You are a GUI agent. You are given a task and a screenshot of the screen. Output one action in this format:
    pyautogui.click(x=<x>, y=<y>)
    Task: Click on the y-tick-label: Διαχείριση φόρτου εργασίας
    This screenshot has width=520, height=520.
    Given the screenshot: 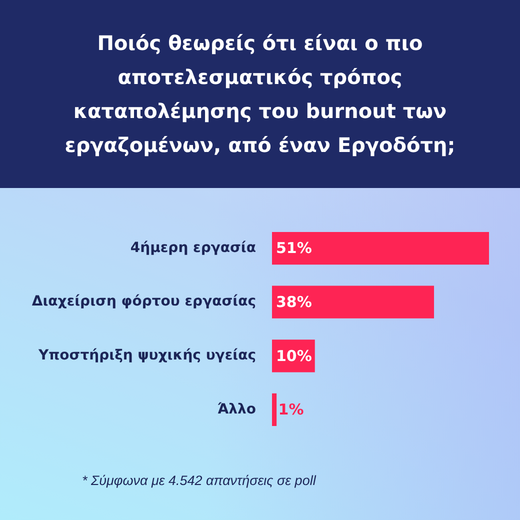 What is the action you would take?
    pyautogui.click(x=144, y=302)
    